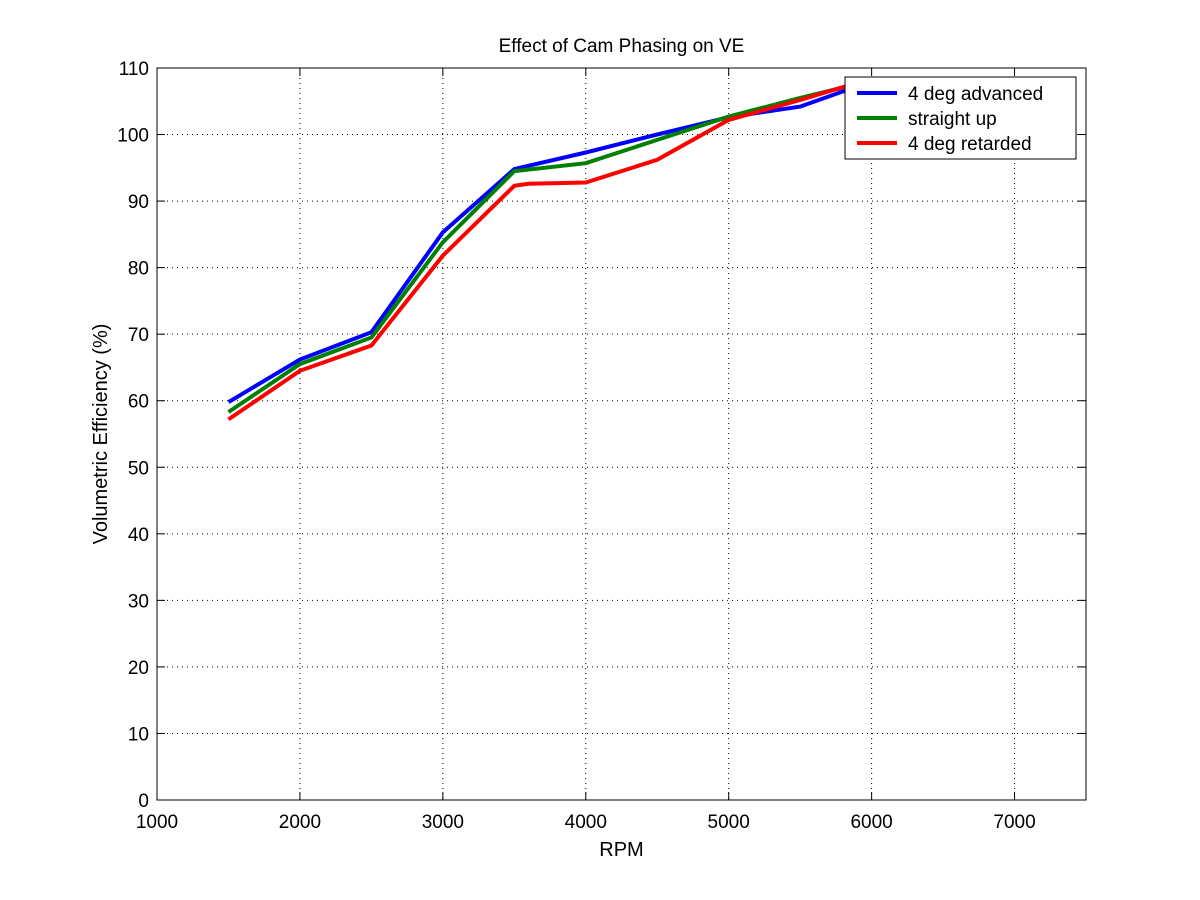 This screenshot has width=1200, height=900. I want to click on legend-label-1: straight up, so click(952, 119).